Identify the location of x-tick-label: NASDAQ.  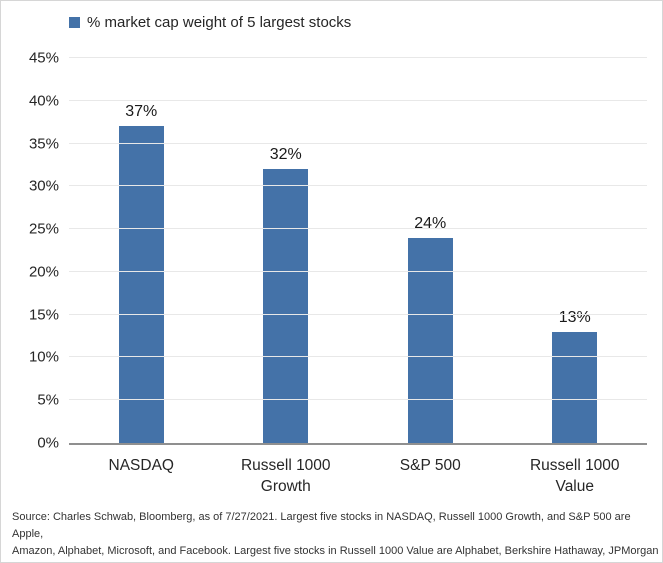
(141, 465).